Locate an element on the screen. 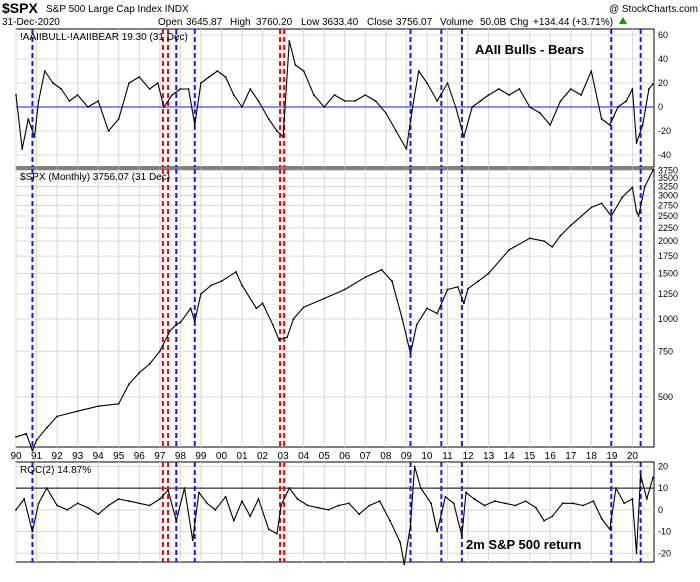  x-tick-label: 14 is located at coordinates (510, 456).